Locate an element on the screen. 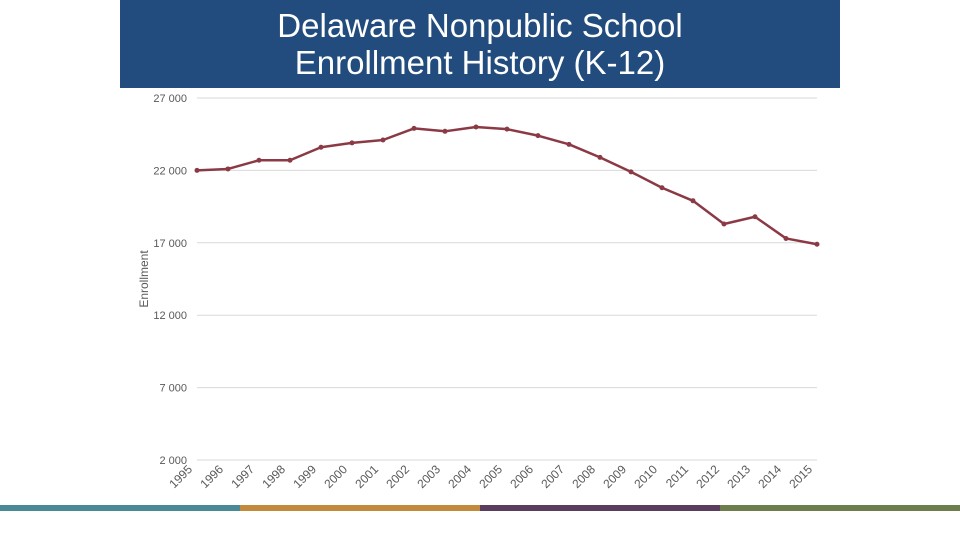 The height and width of the screenshot is (540, 960). x-tick-label: 2009 is located at coordinates (614, 476).